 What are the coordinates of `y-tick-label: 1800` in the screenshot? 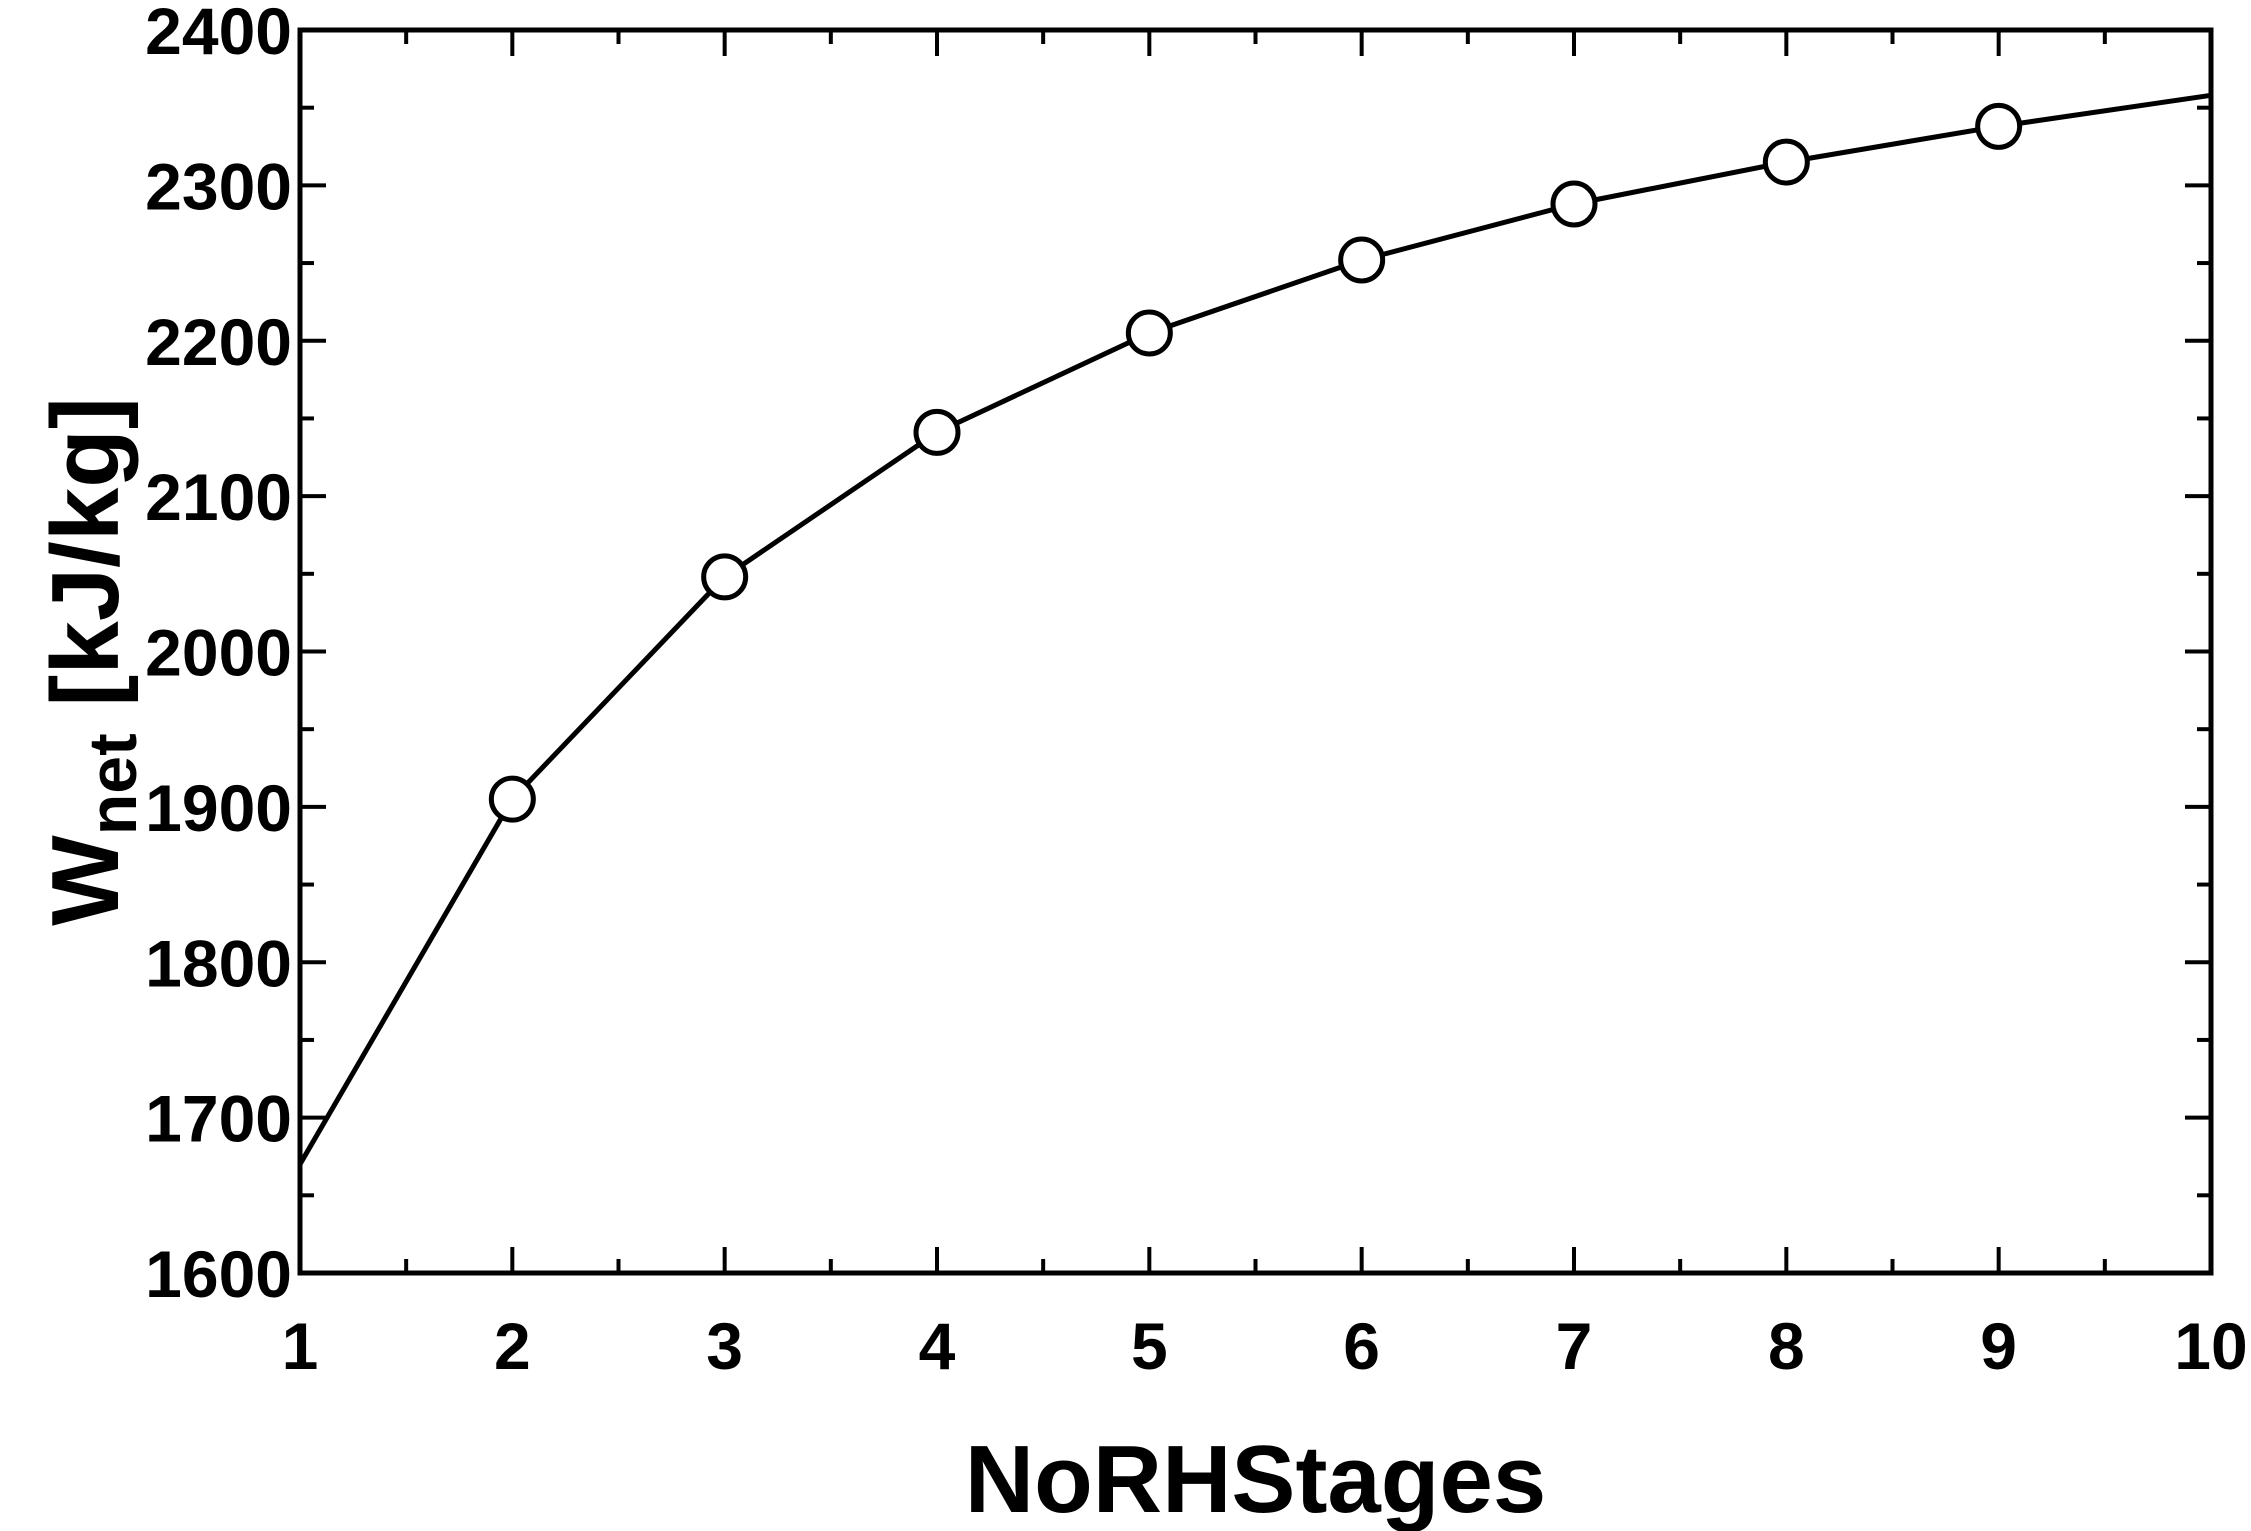 It's located at (218, 963).